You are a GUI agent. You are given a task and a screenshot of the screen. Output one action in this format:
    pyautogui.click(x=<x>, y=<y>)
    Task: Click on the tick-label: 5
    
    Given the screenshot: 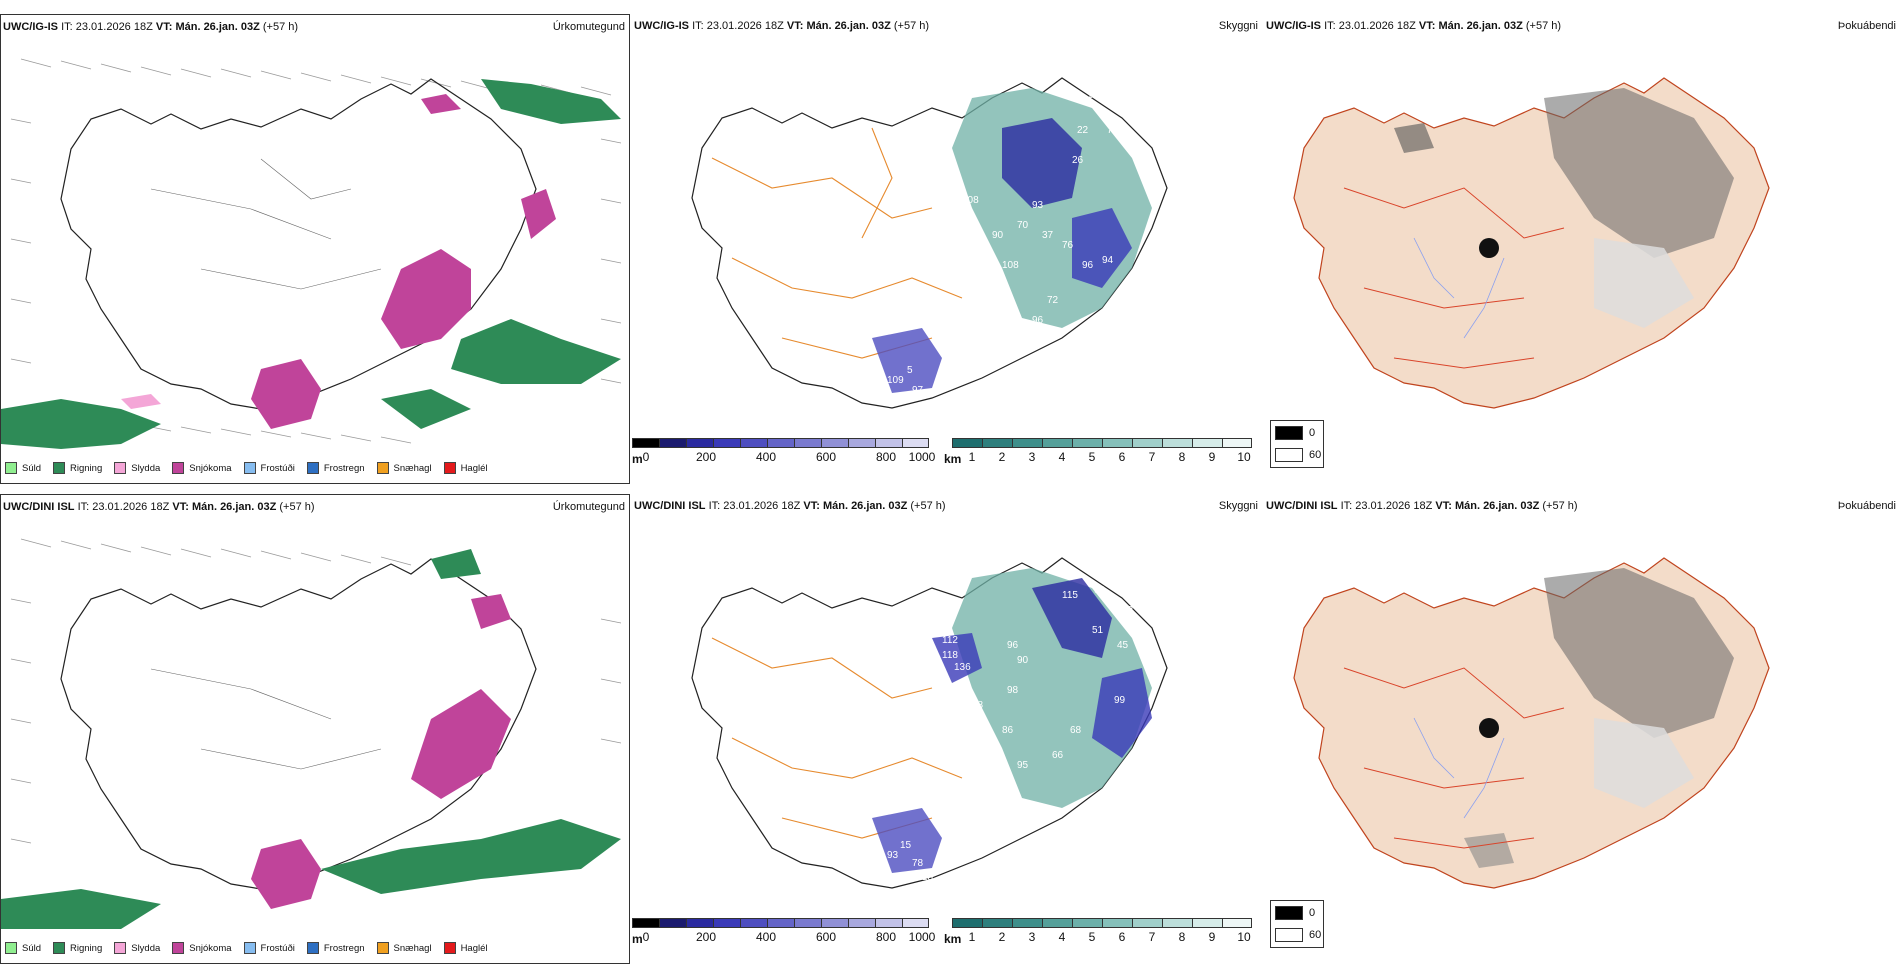 What is the action you would take?
    pyautogui.click(x=1092, y=937)
    